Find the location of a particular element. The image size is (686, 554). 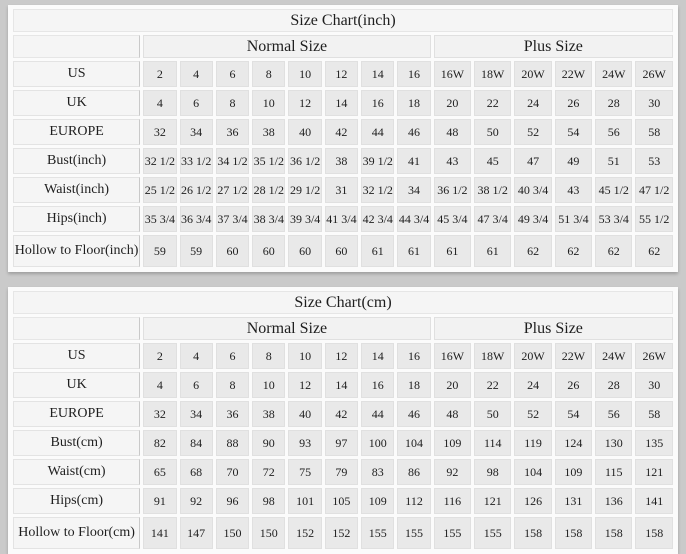

size-cell: 48 is located at coordinates (452, 132).